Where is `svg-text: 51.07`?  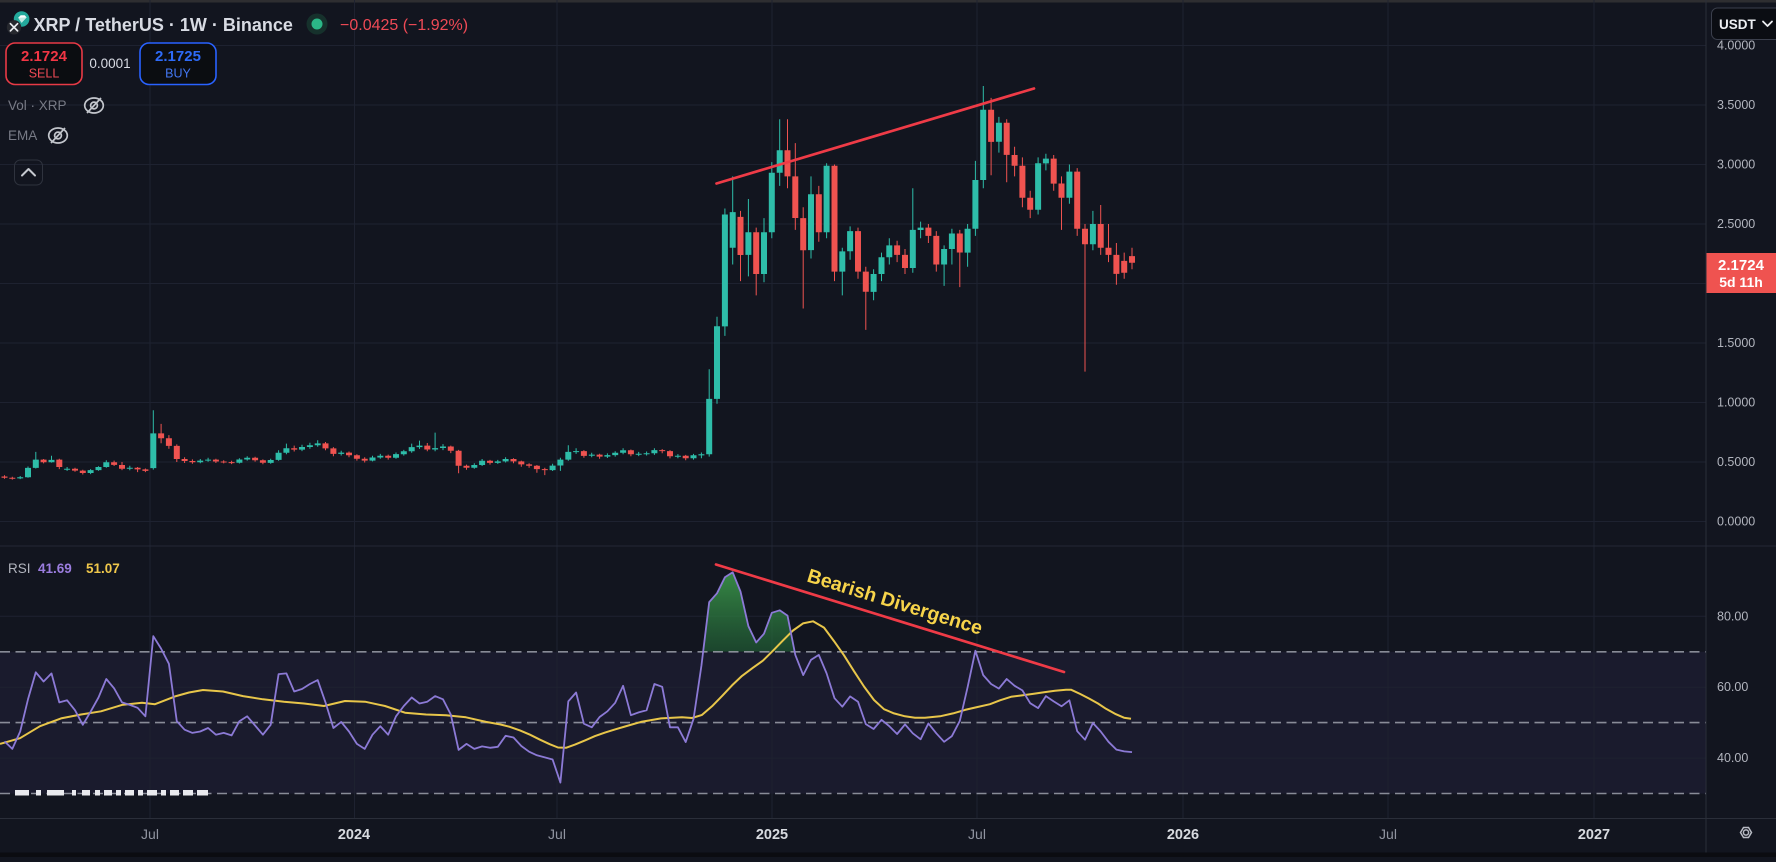 svg-text: 51.07 is located at coordinates (103, 568).